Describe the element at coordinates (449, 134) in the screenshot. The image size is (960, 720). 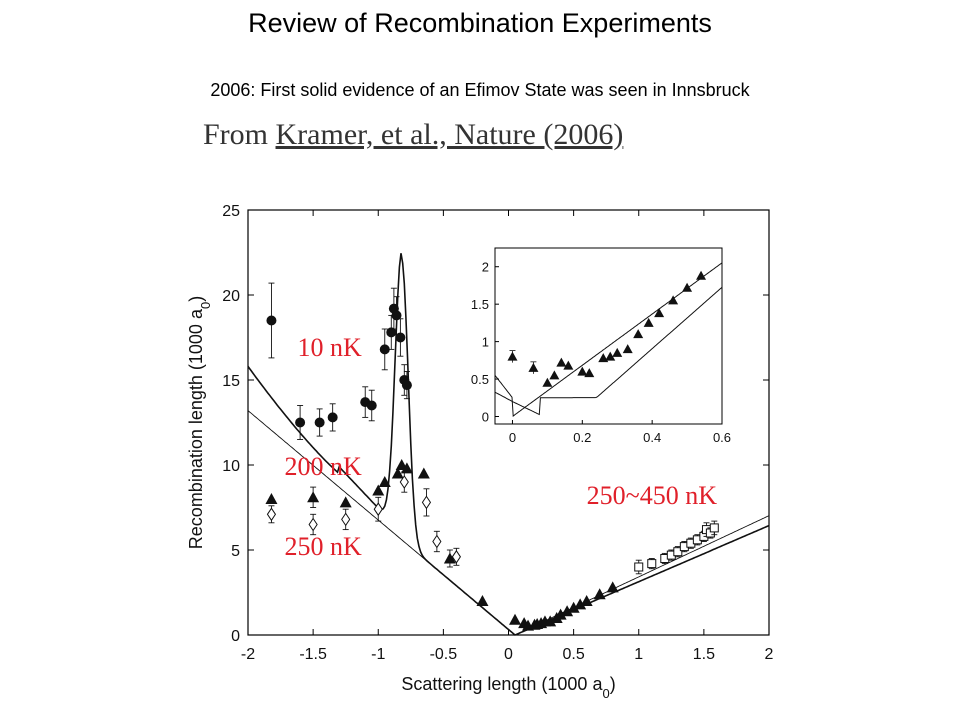
I see `citation-reference: Kramer, et al., Nature (2006)` at that location.